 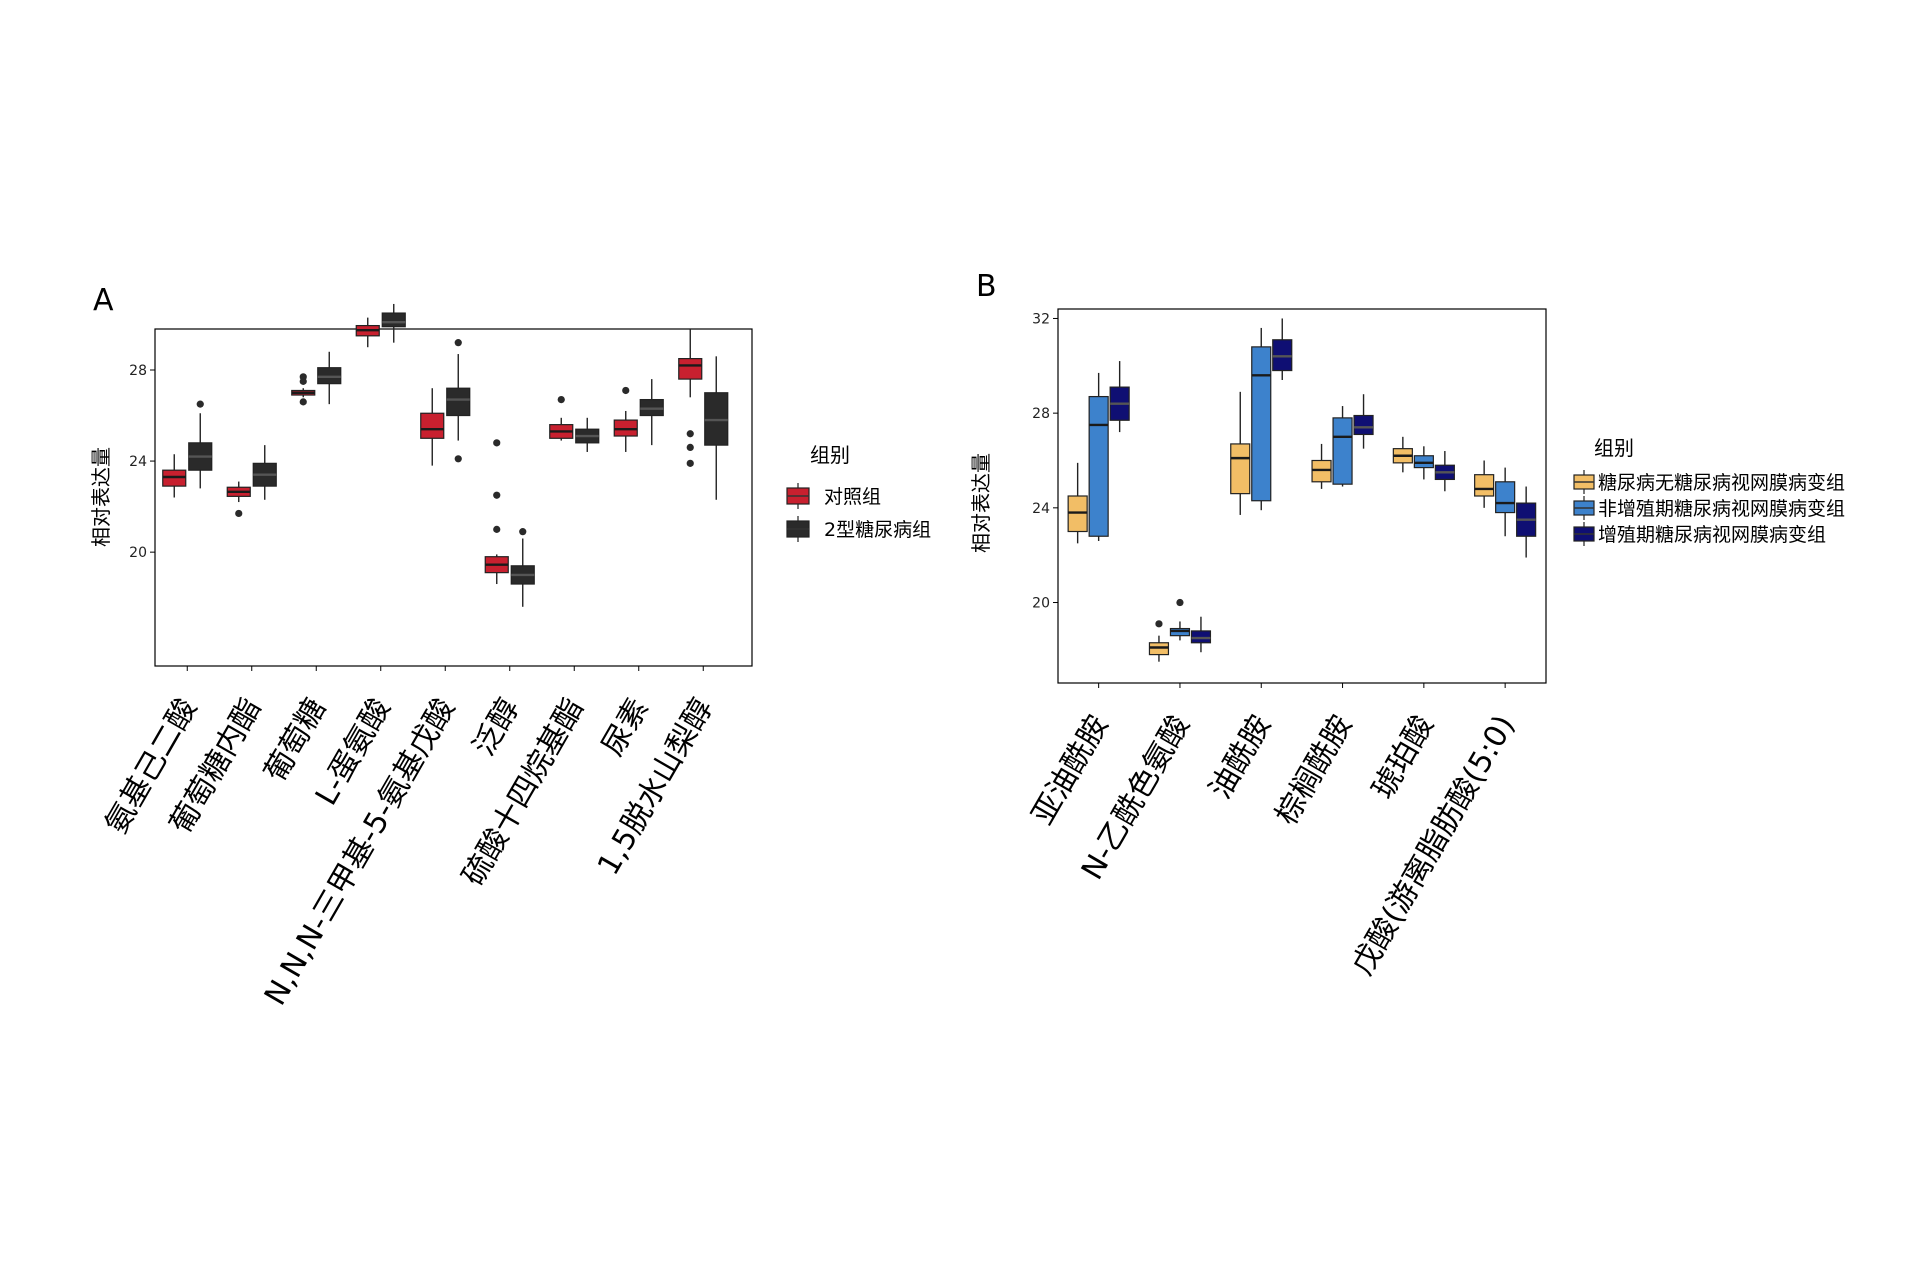 What do you see at coordinates (1240, 757) in the screenshot?
I see `panel-b-category-label: 油酰胺` at bounding box center [1240, 757].